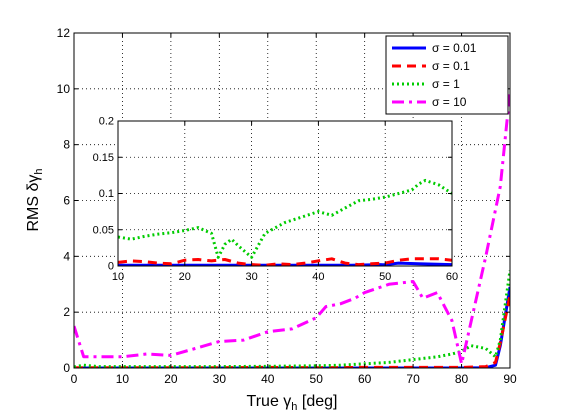  What do you see at coordinates (220, 379) in the screenshot?
I see `main-x-tick-label: 30` at bounding box center [220, 379].